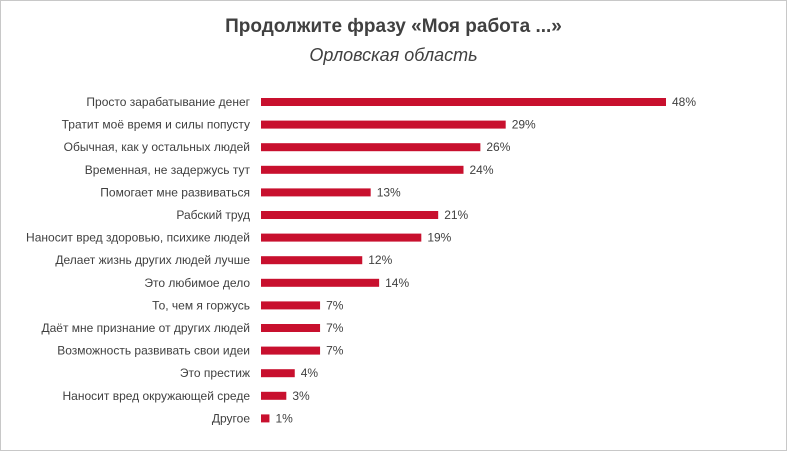 The width and height of the screenshot is (787, 451). Describe the element at coordinates (231, 418) in the screenshot. I see `category-label: Другое` at that location.